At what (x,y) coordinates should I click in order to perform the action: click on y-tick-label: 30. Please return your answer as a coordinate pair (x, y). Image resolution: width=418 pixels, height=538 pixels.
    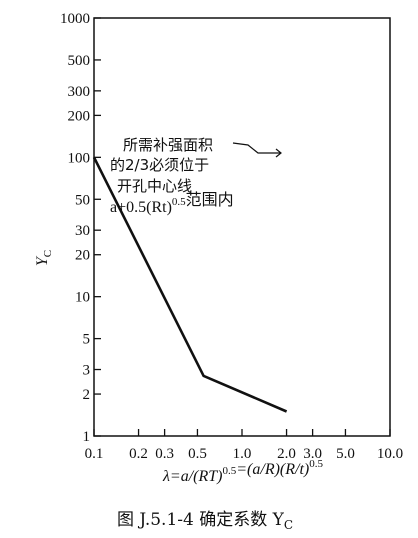
    Looking at the image, I should click on (82, 231).